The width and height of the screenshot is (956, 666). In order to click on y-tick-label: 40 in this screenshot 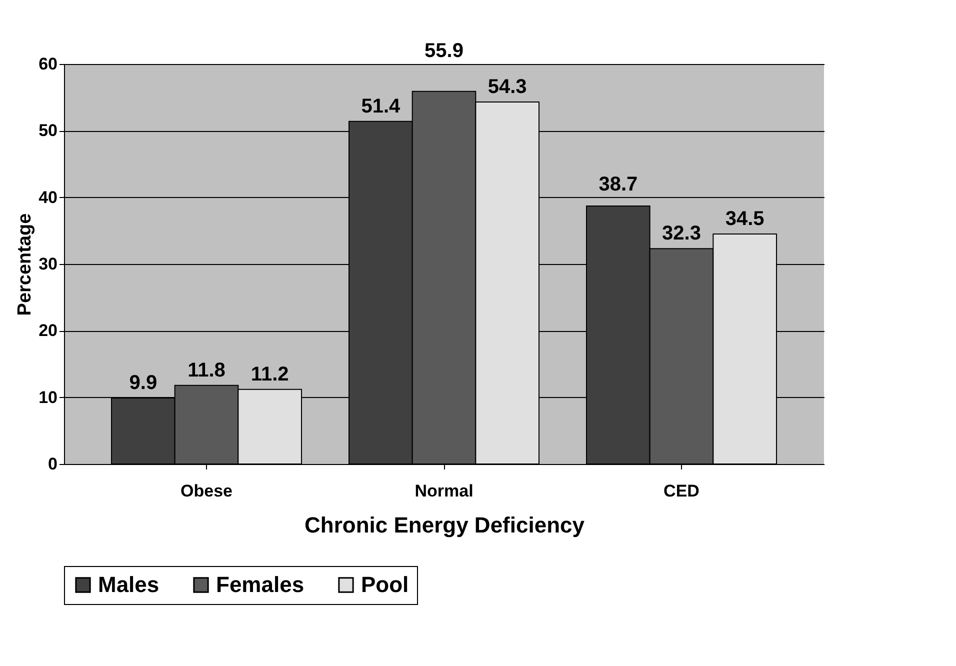, I will do `click(48, 197)`.